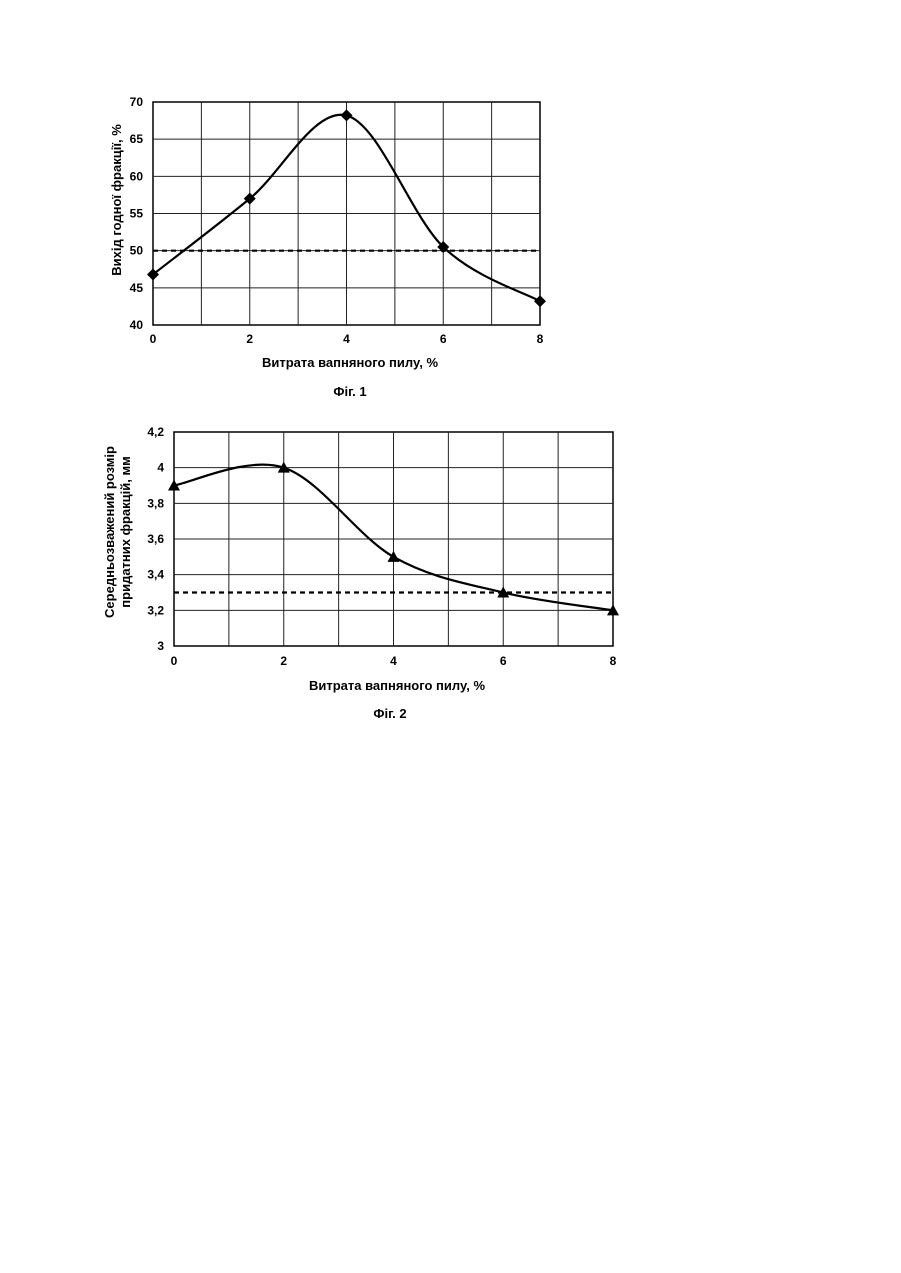 This screenshot has width=901, height=1273. Describe the element at coordinates (349, 391) in the screenshot. I see `chart-1-caption: Фіг. 1` at that location.